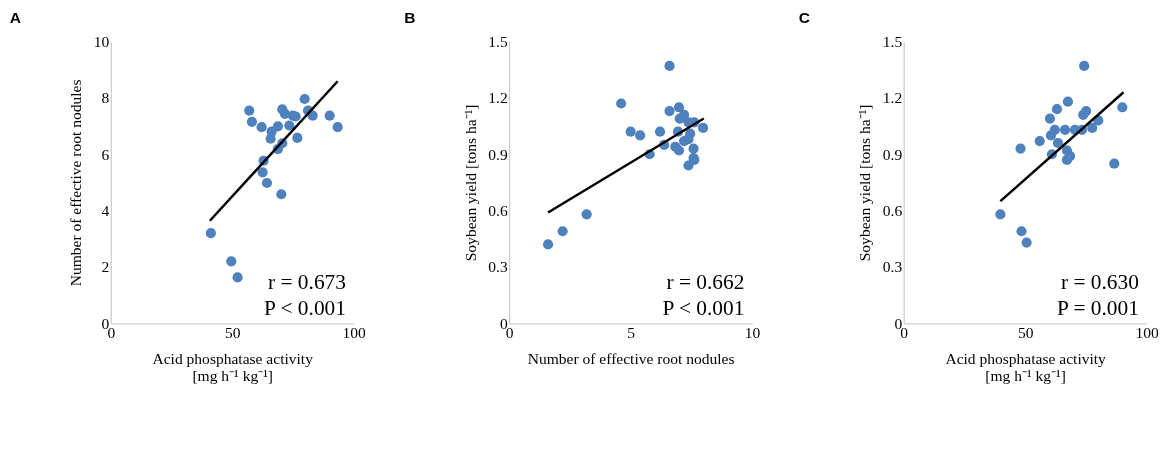 The image size is (1168, 459). Describe the element at coordinates (105, 154) in the screenshot. I see `y-tick-label: 6` at that location.